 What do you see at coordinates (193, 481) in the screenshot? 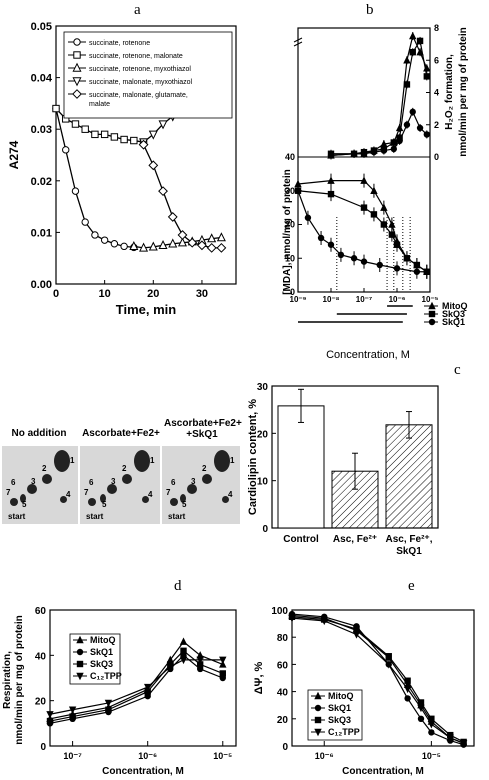
I see `spot-label-3: 3` at bounding box center [193, 481].